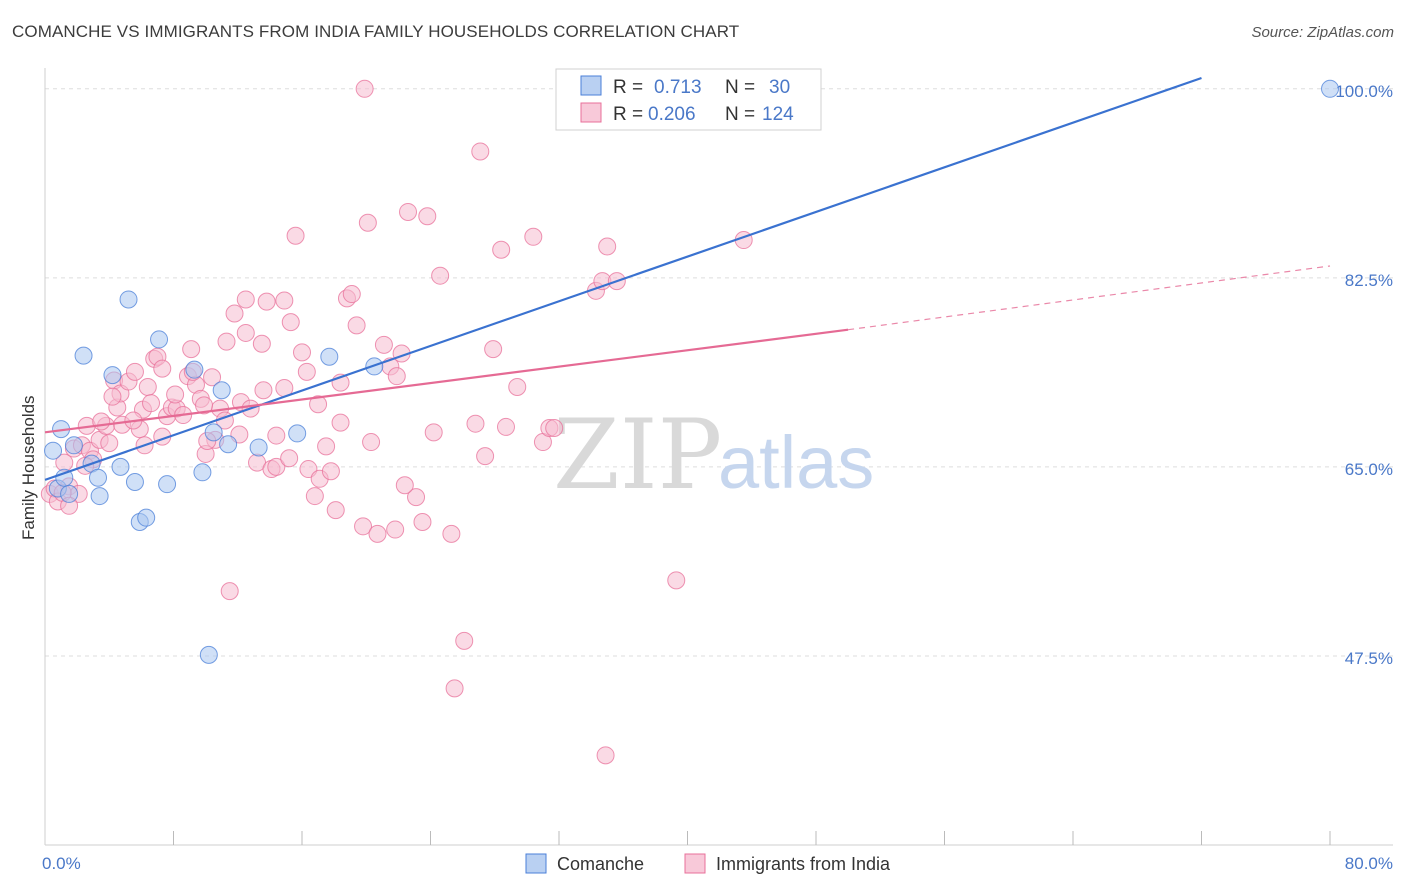  I want to click on bottom-legend-swatch-india, so click(695, 863).